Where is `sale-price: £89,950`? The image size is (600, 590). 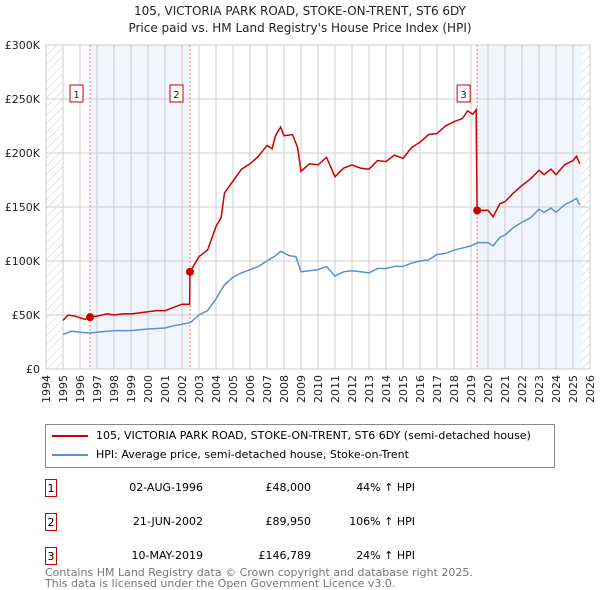
sale-price: £89,950 is located at coordinates (288, 521).